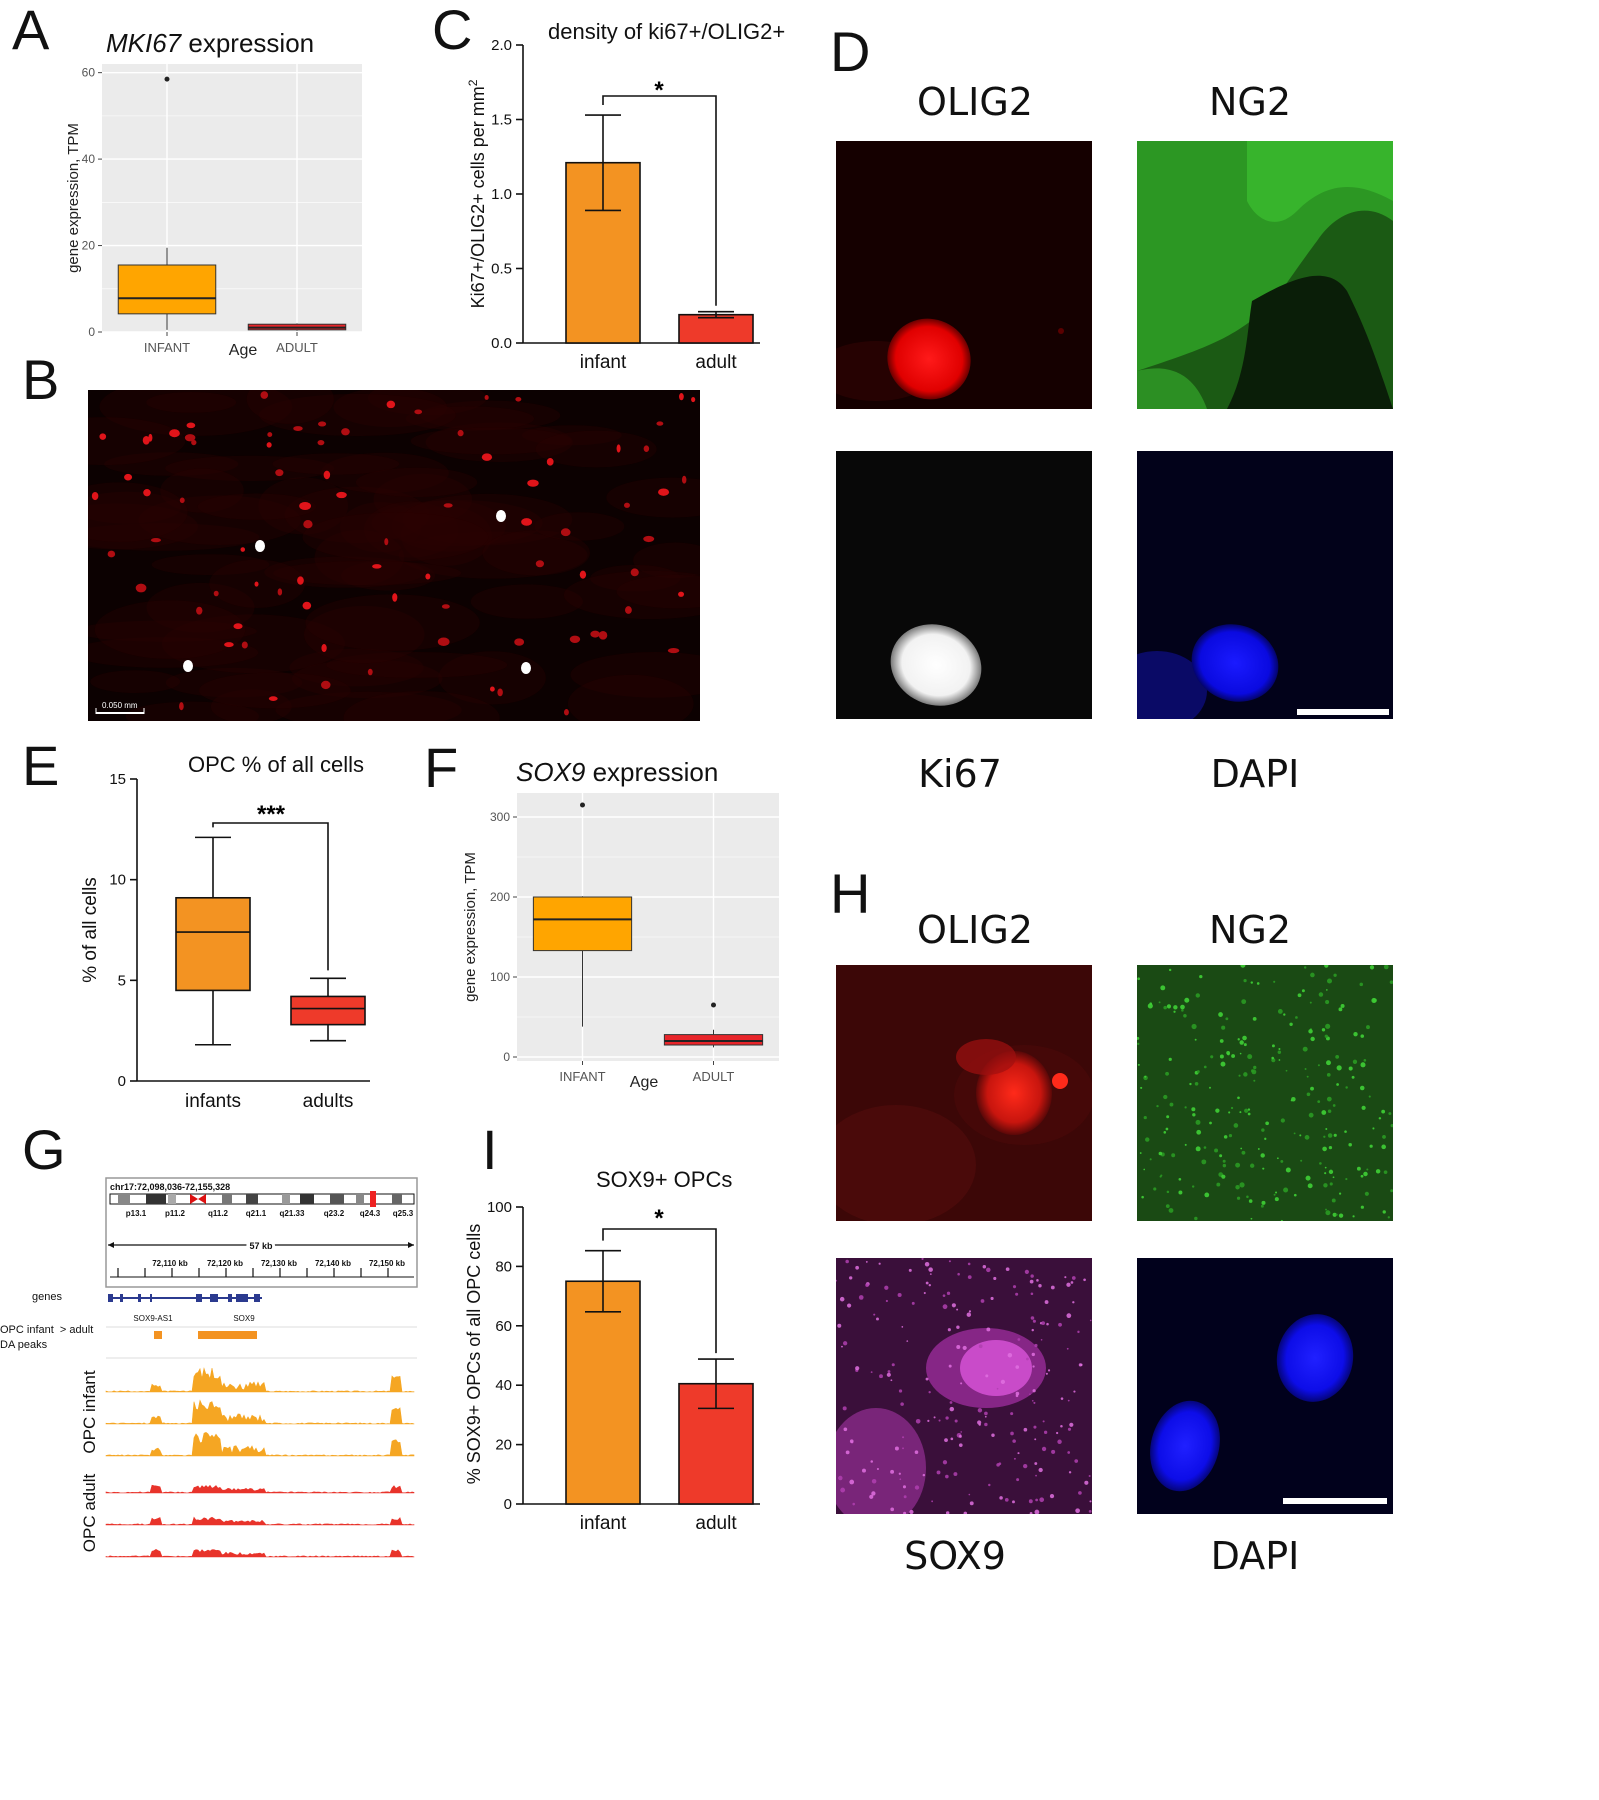 The width and height of the screenshot is (1599, 1800). What do you see at coordinates (41, 765) in the screenshot?
I see `panel-letter-e: E` at bounding box center [41, 765].